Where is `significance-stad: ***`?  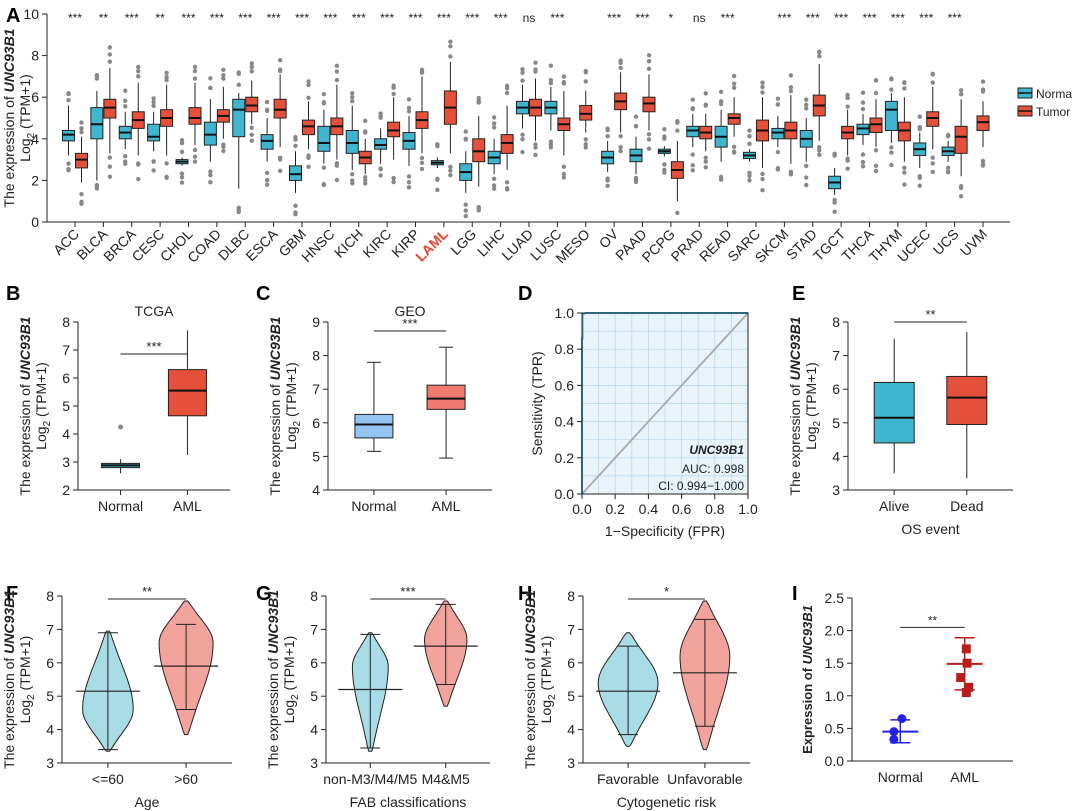
significance-stad: *** is located at coordinates (813, 18).